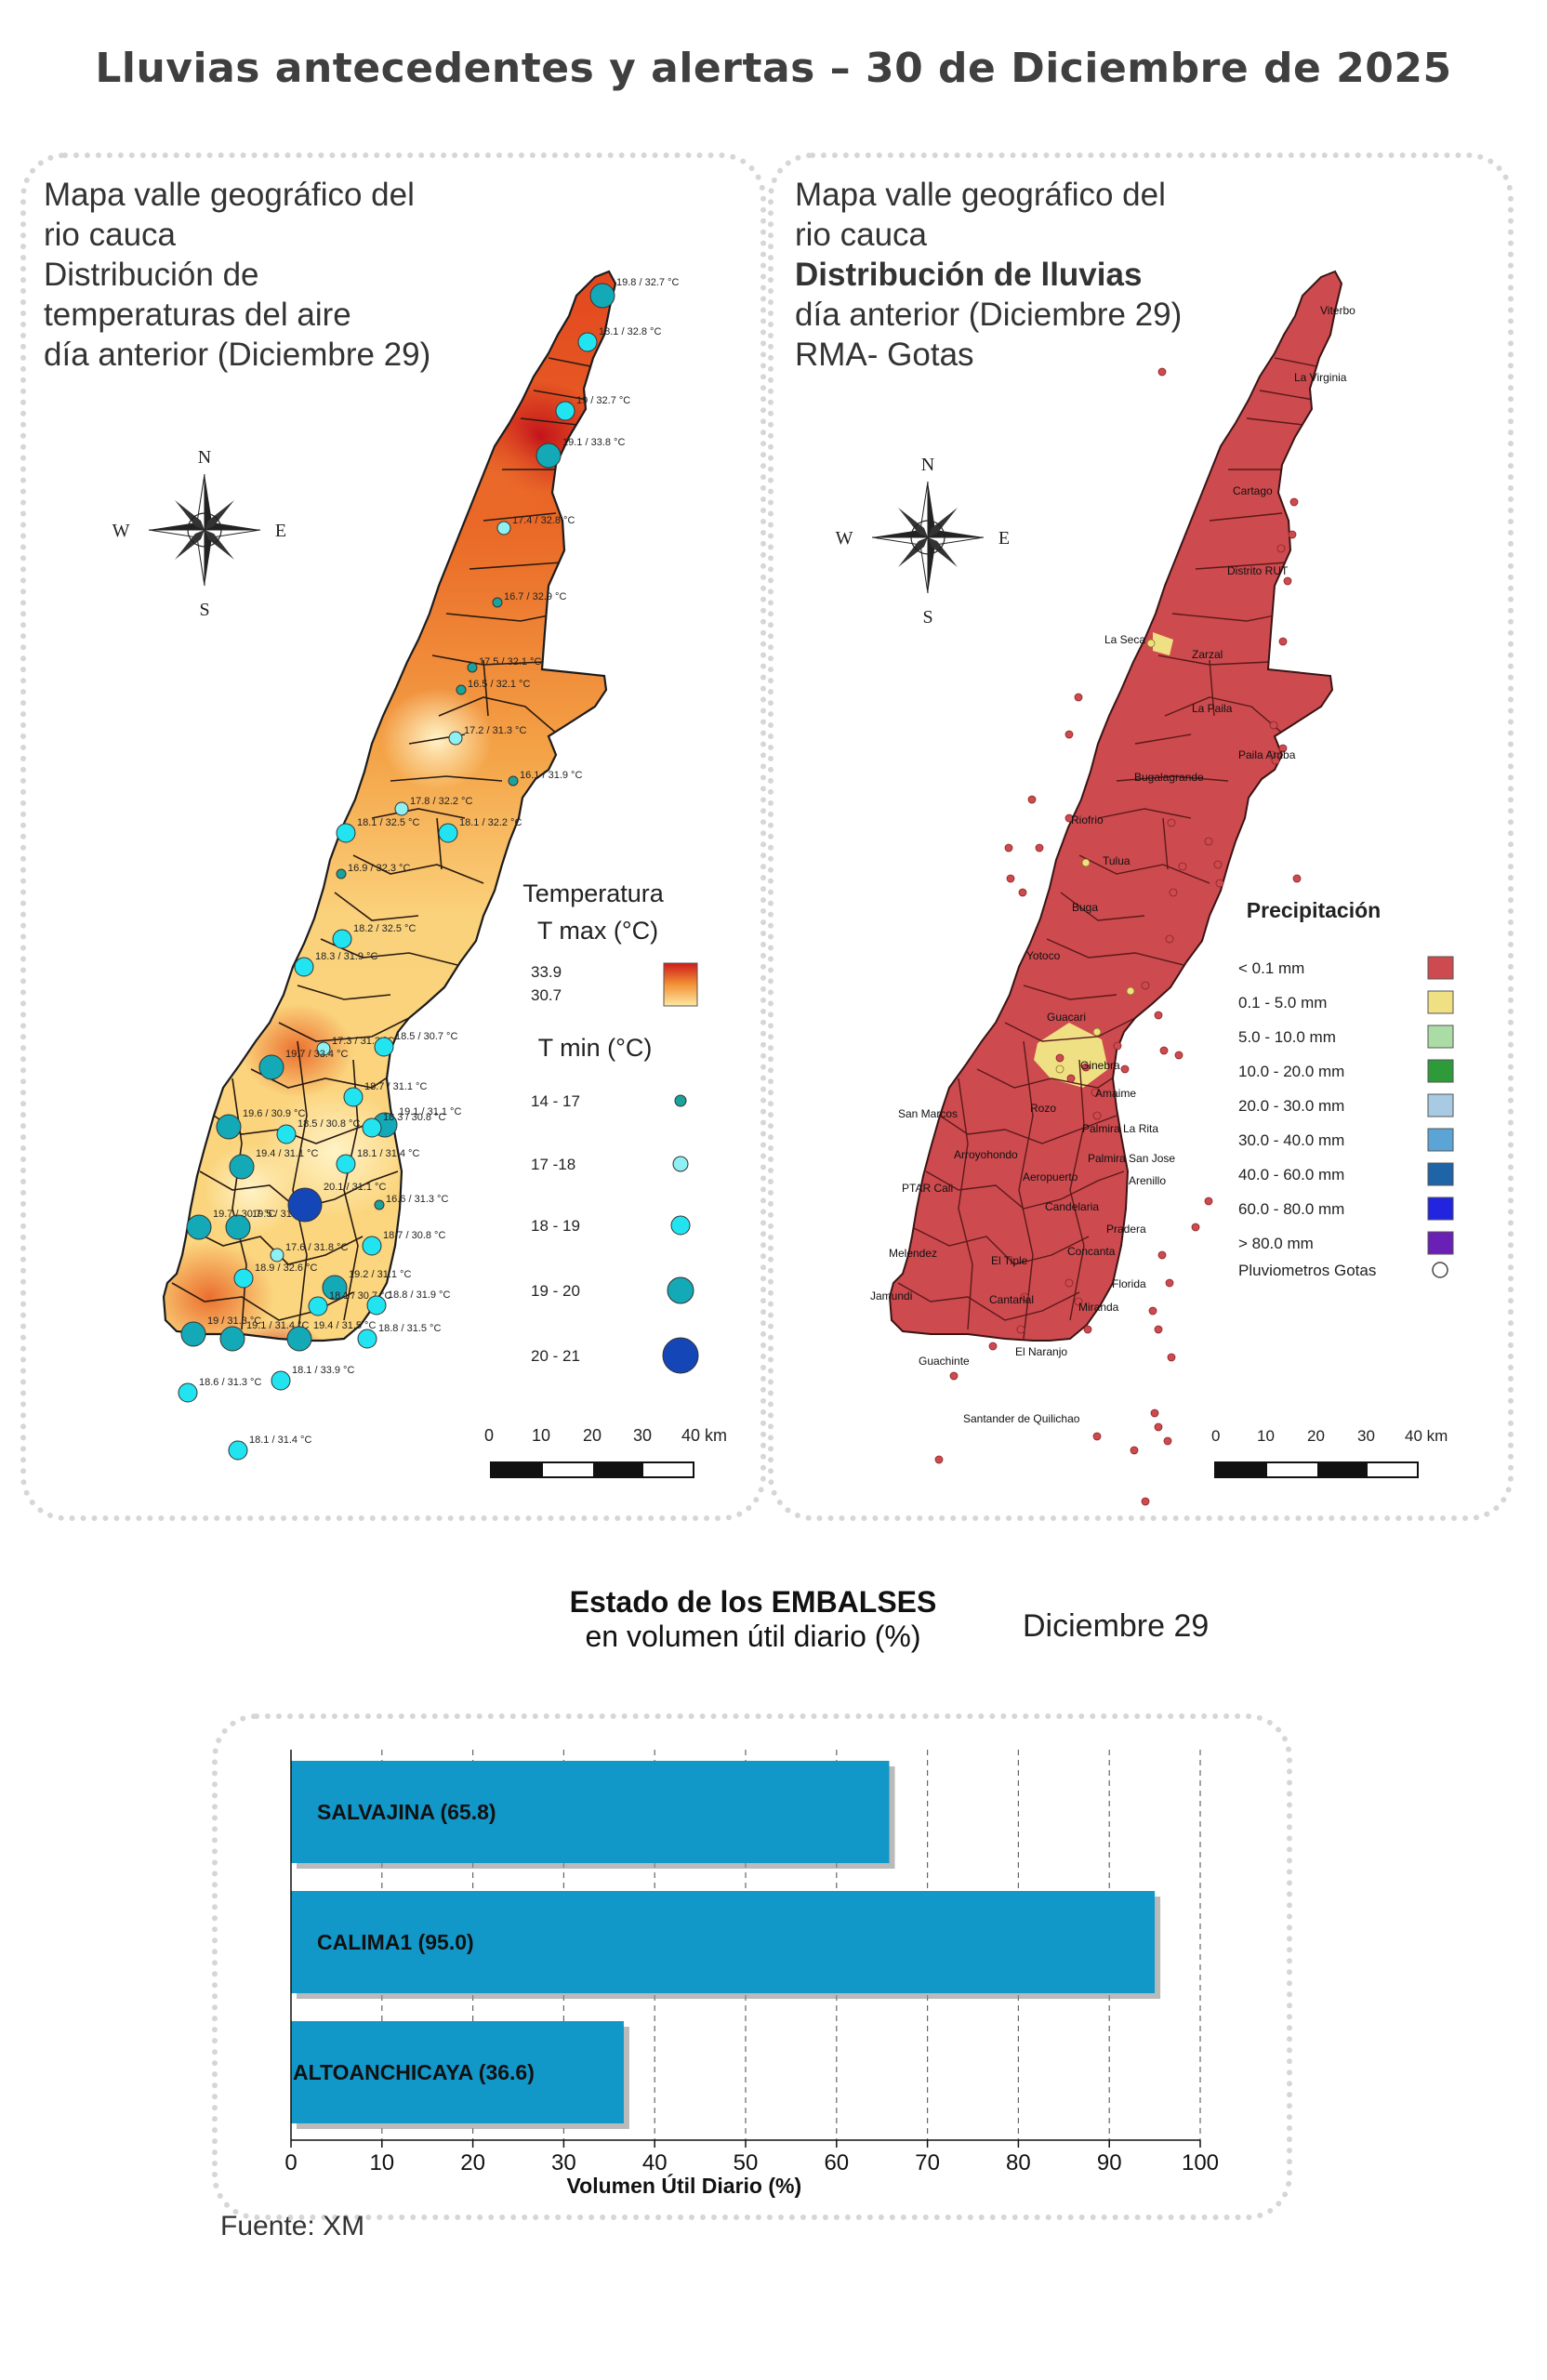 The image size is (1547, 2380). What do you see at coordinates (230, 1382) in the screenshot?
I see `station-label: 18.6 / 31.3 °C` at bounding box center [230, 1382].